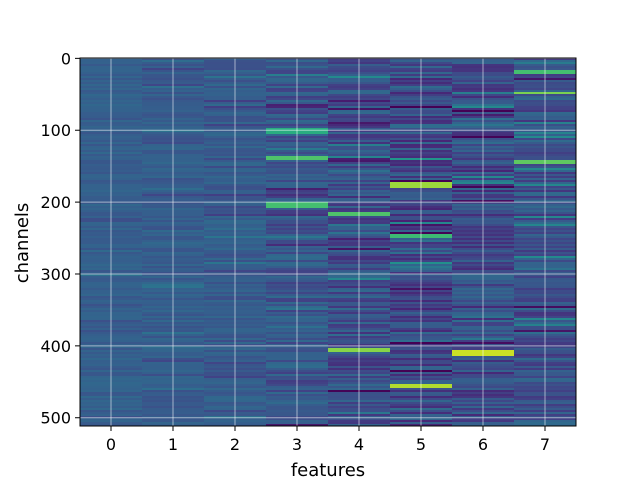  I want to click on x-tick-label: 2, so click(235, 444).